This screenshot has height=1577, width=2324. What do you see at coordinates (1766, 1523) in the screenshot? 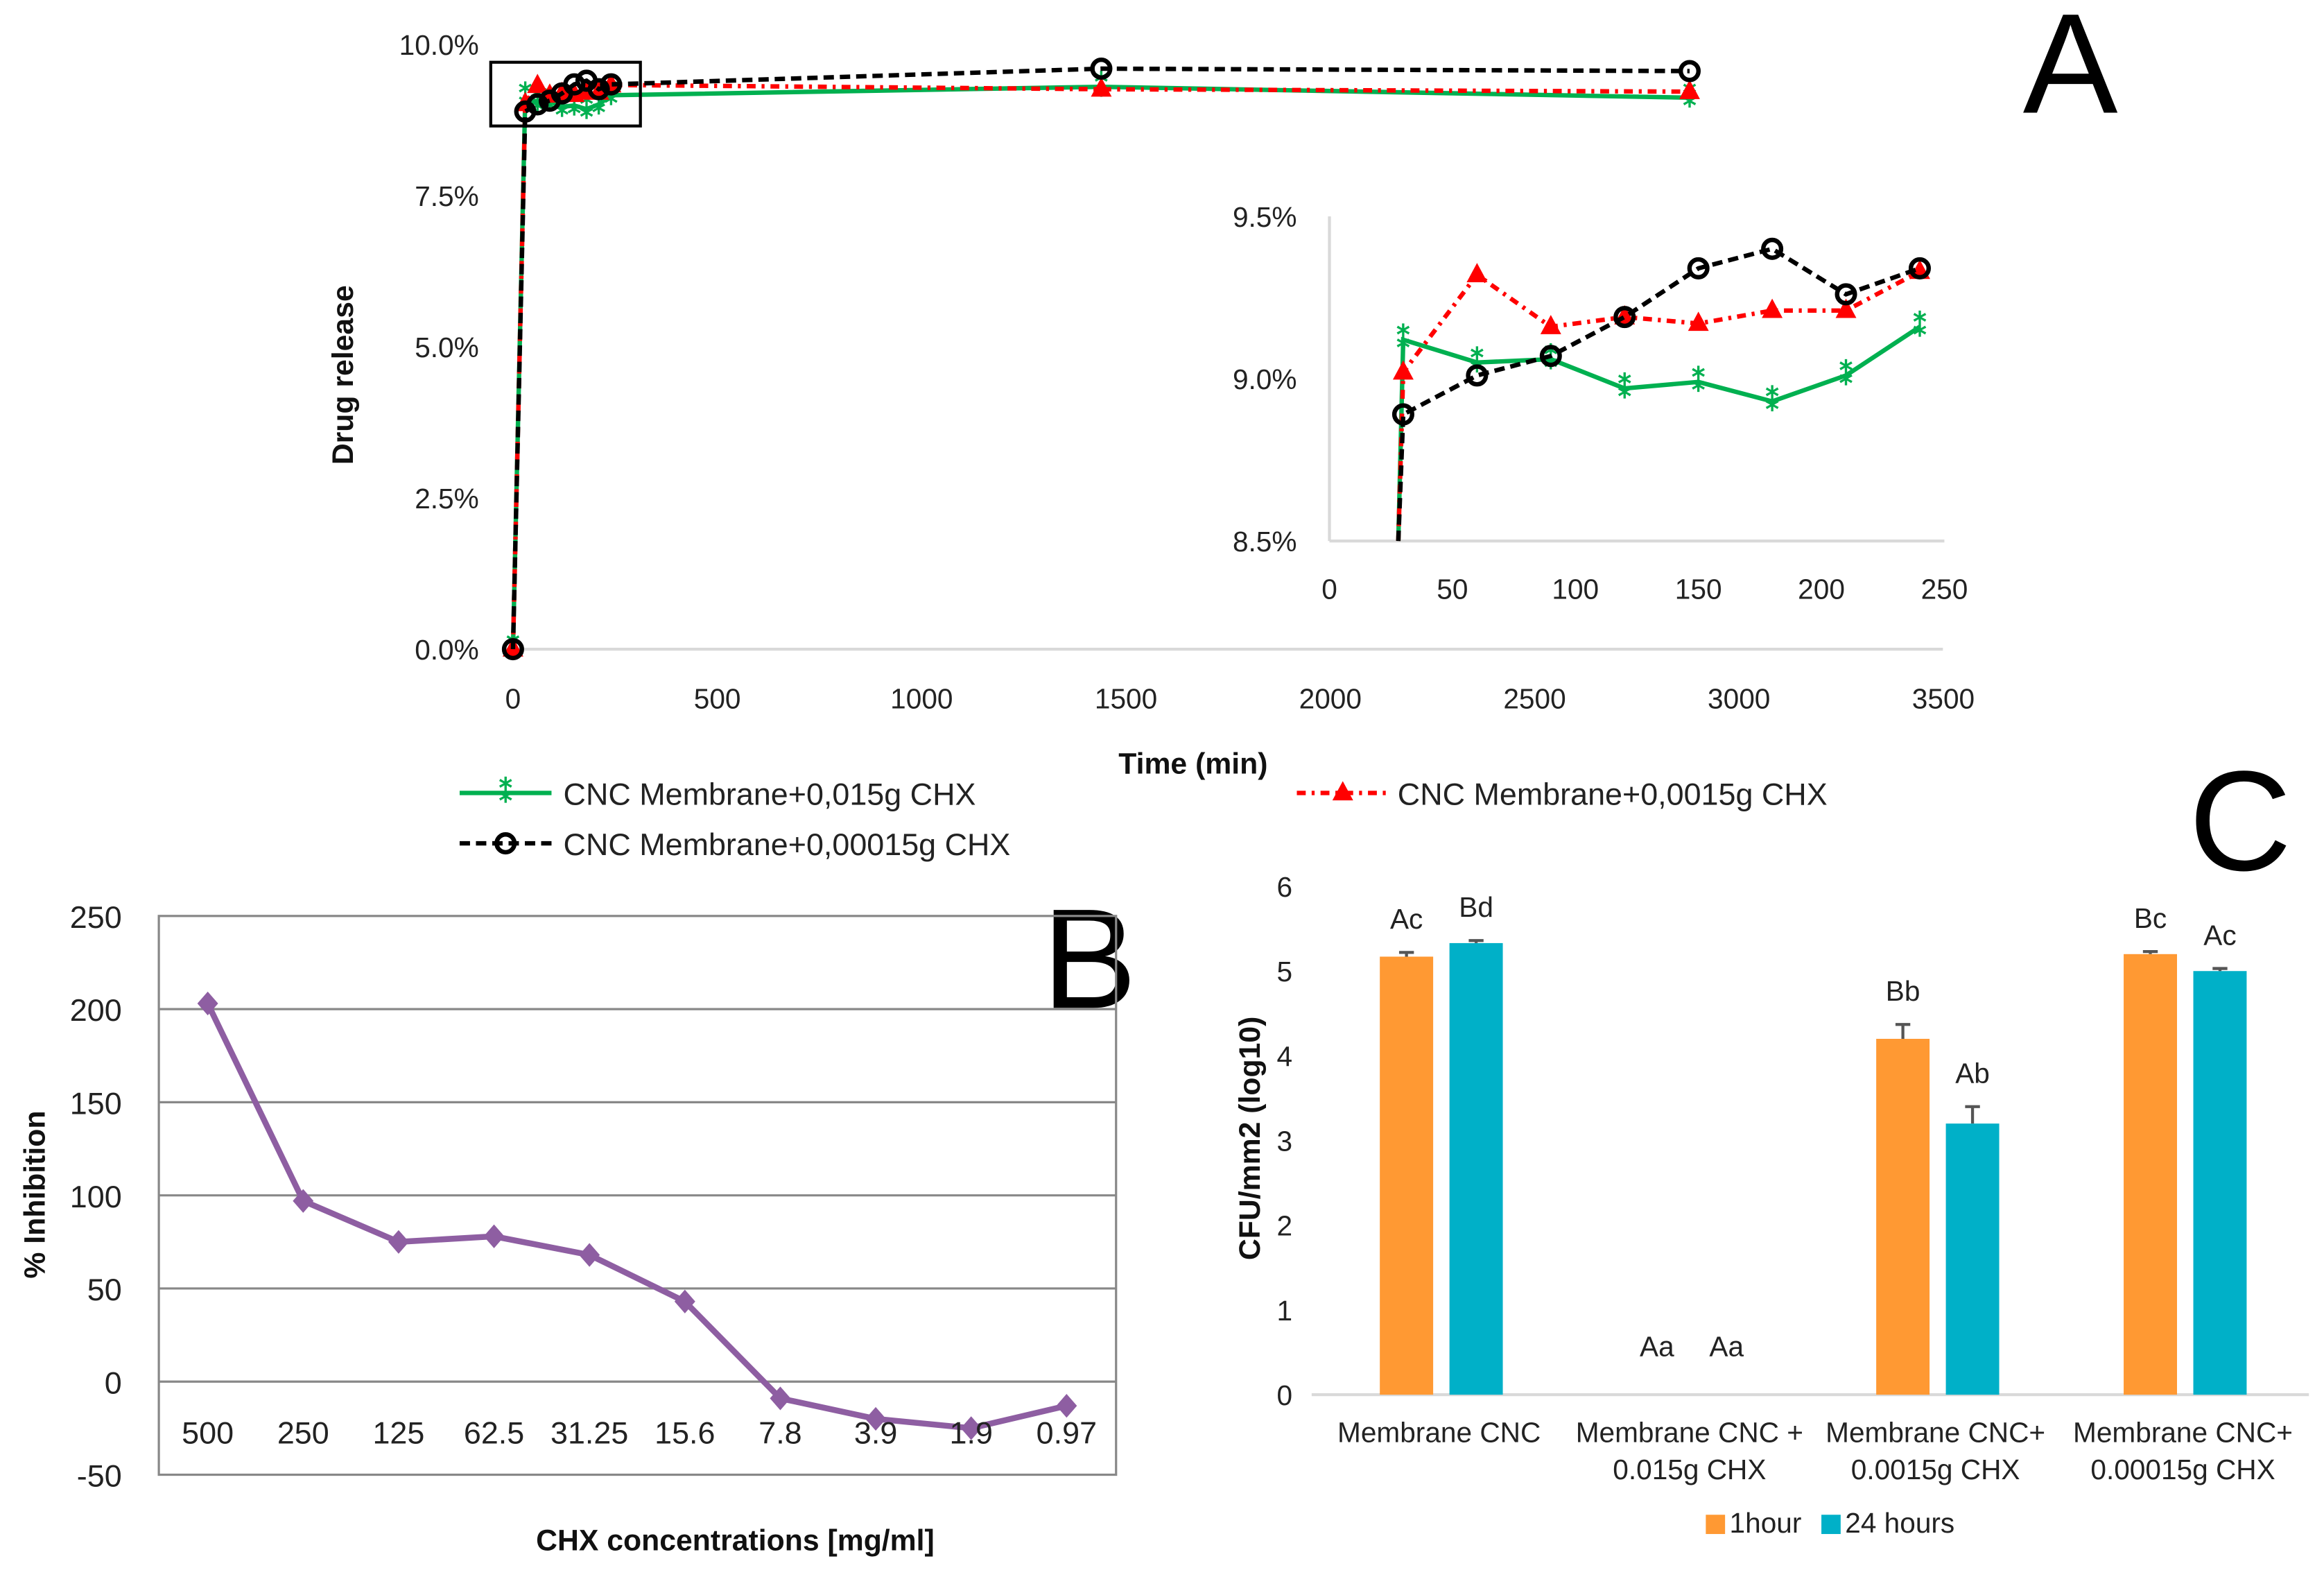
I see `legend-label: 1hour` at bounding box center [1766, 1523].